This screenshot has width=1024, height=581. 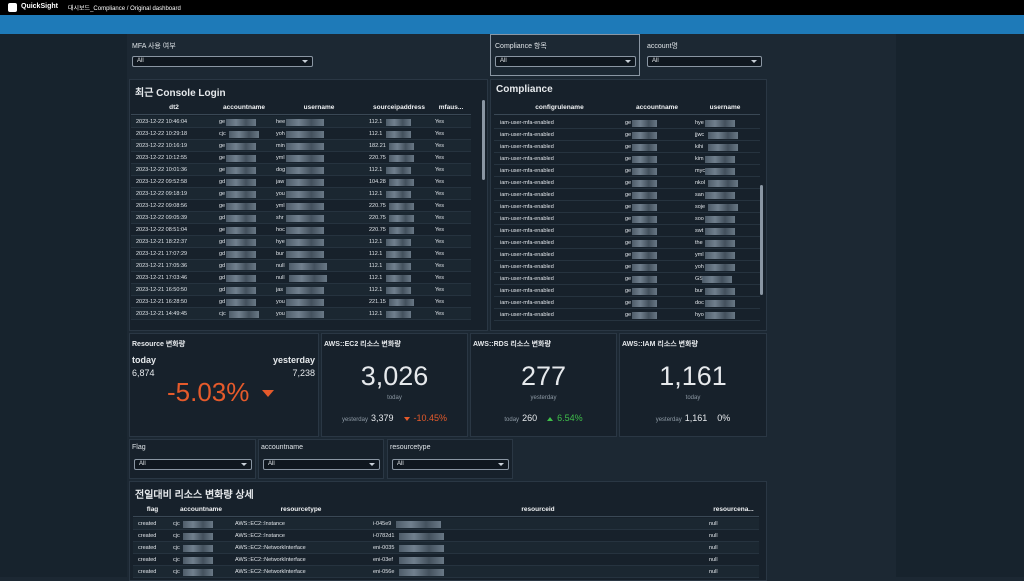 What do you see at coordinates (162, 254) in the screenshot?
I see `table-cell: 2023-12-21 17:07:29` at bounding box center [162, 254].